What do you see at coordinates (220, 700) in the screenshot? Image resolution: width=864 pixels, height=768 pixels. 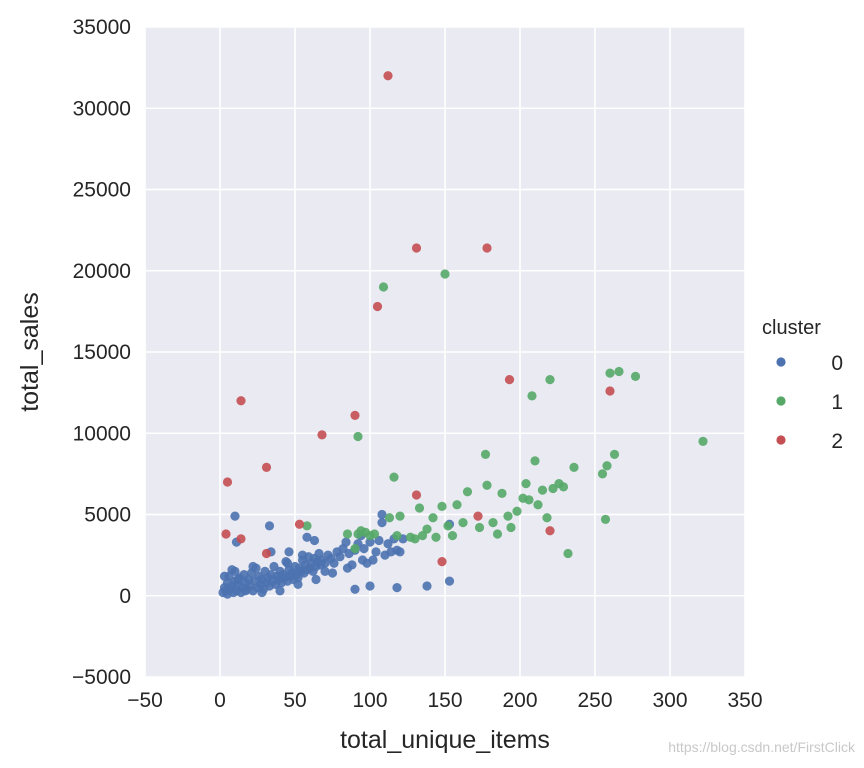 I see `x-tick-label: 0` at bounding box center [220, 700].